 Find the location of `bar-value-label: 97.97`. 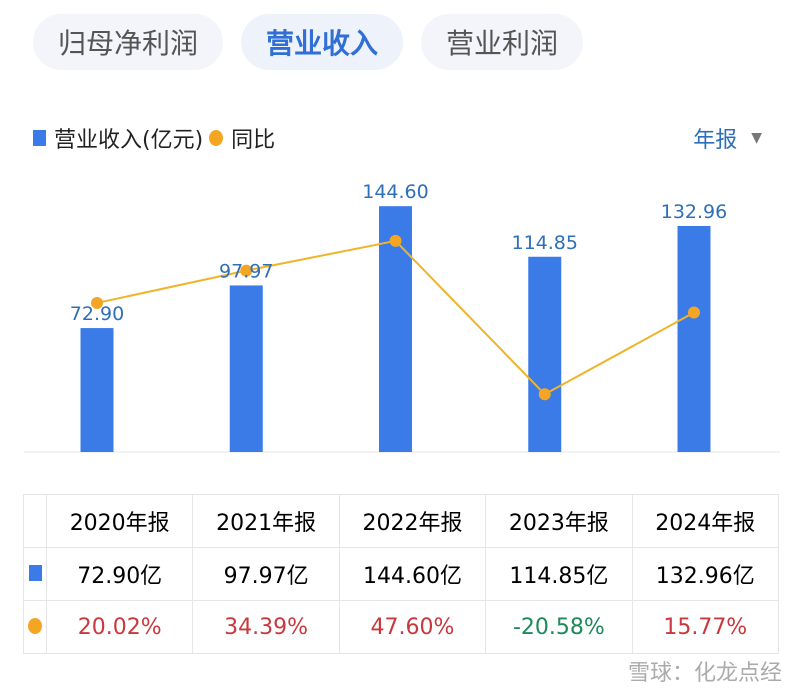

bar-value-label: 97.97 is located at coordinates (246, 271).